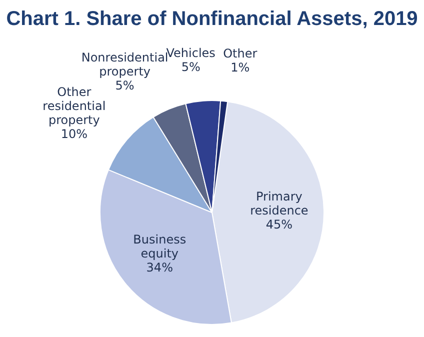 This screenshot has height=337, width=424. Describe the element at coordinates (279, 203) in the screenshot. I see `slice-label: Primary residence` at that location.